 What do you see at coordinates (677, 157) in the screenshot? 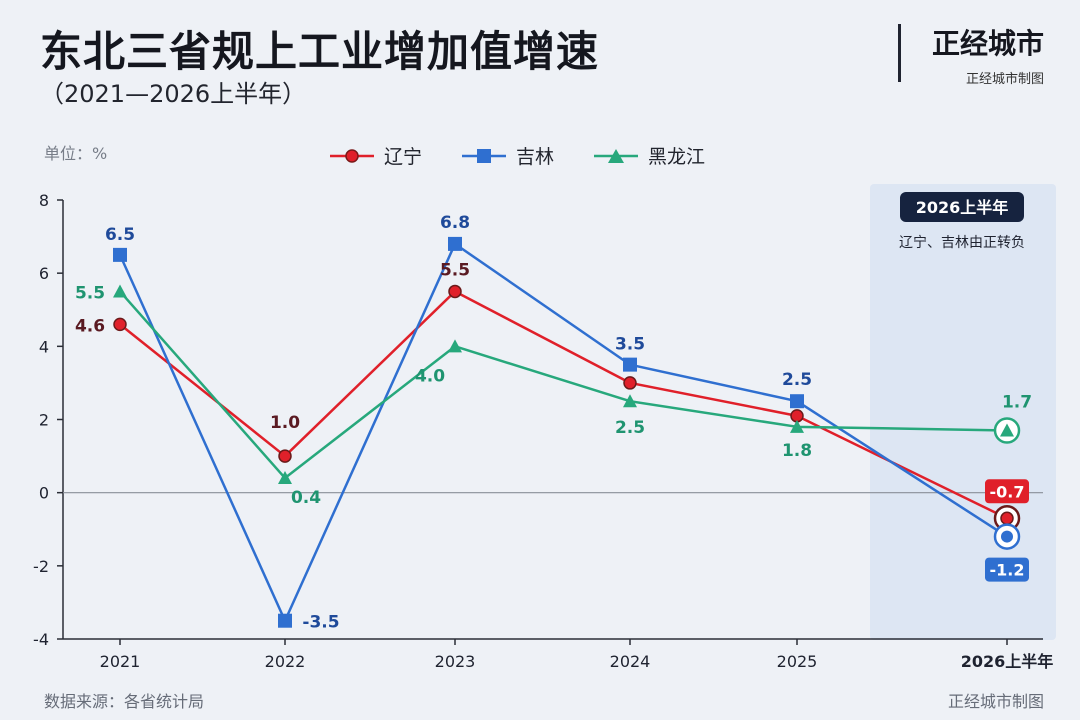
I see `legend-label-heilongjiang: 黑龙江` at bounding box center [677, 157].